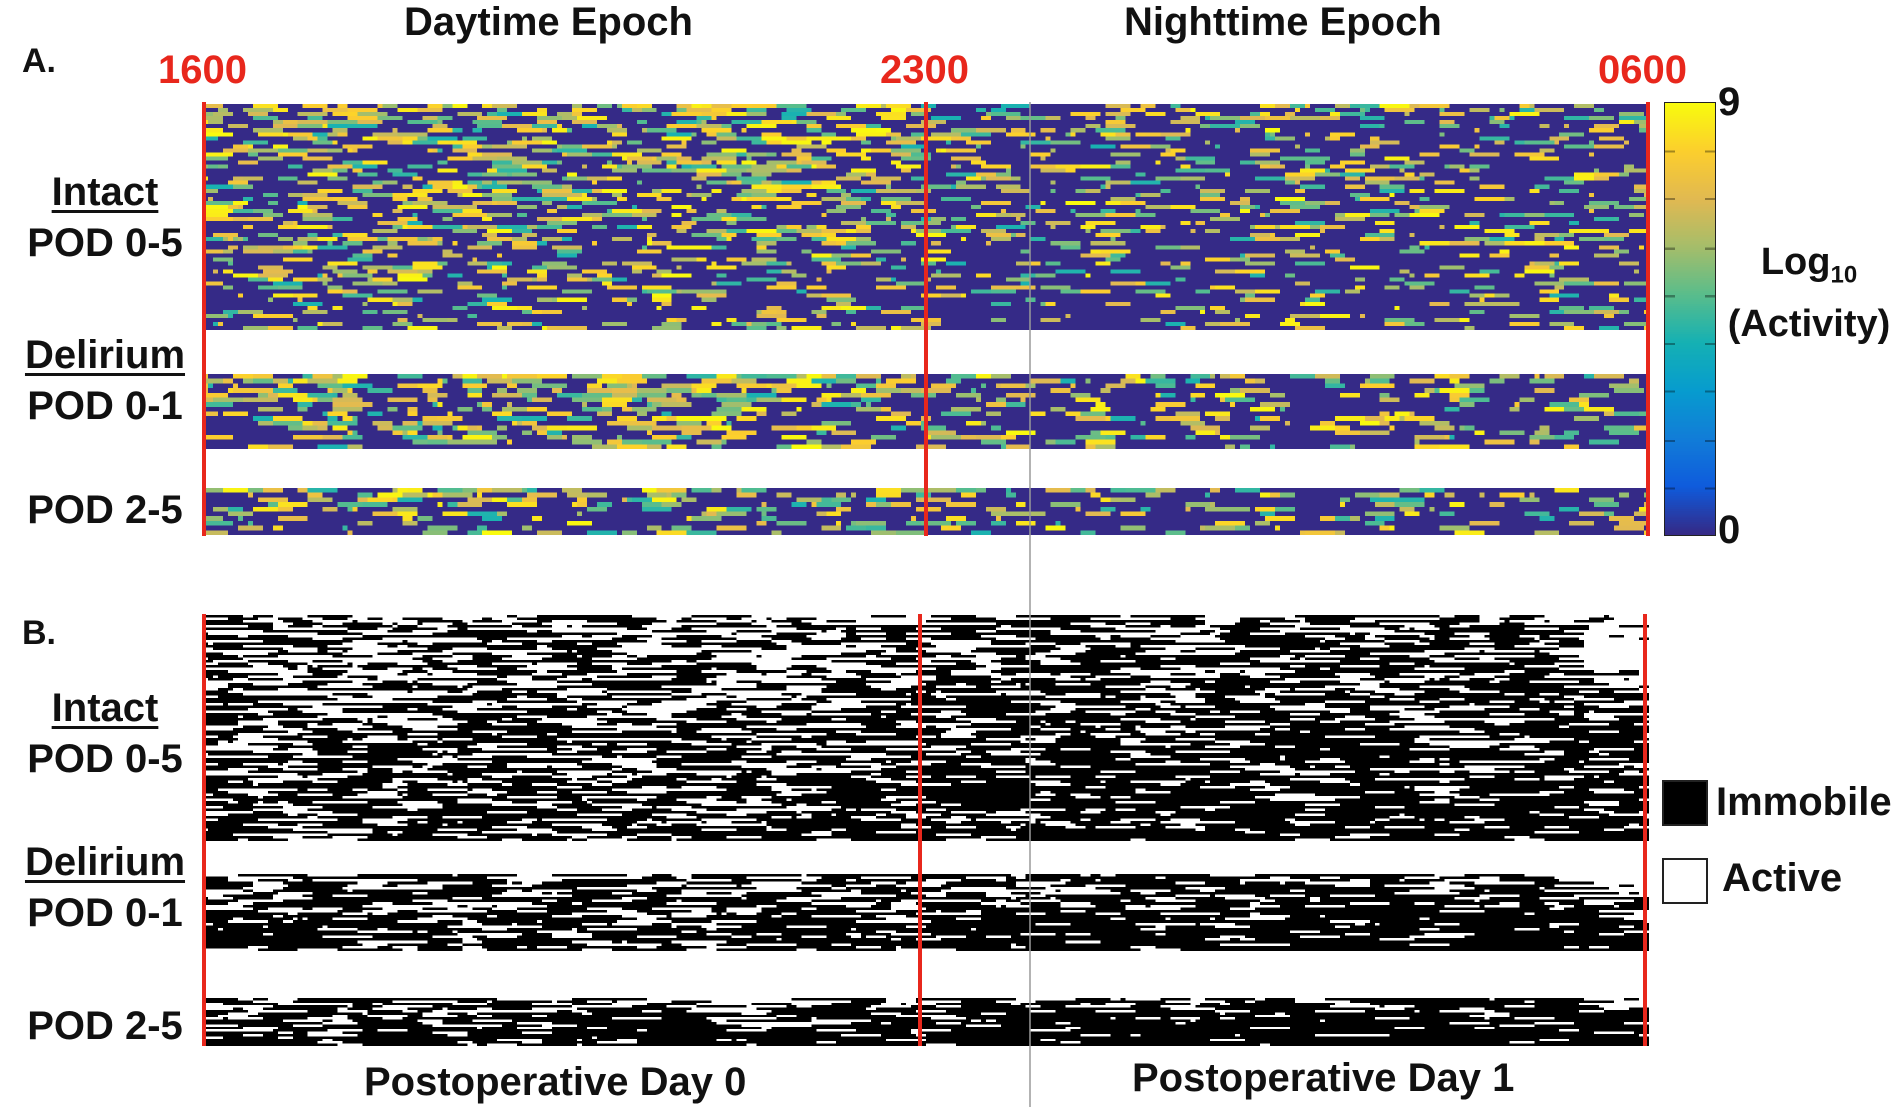  I want to click on nighttime-epoch-label: Nighttime Epoch, so click(1283, 22).